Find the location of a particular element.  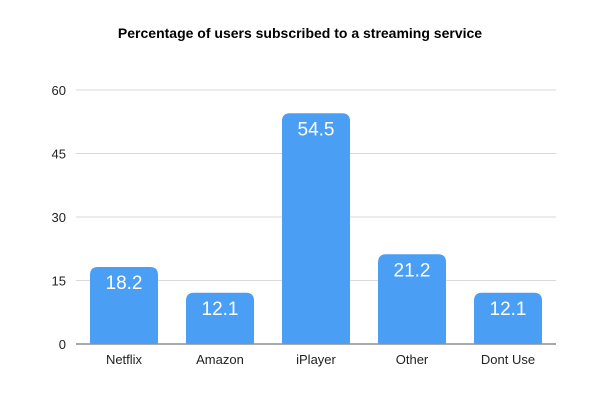

data-label: 18.2 is located at coordinates (124, 283).